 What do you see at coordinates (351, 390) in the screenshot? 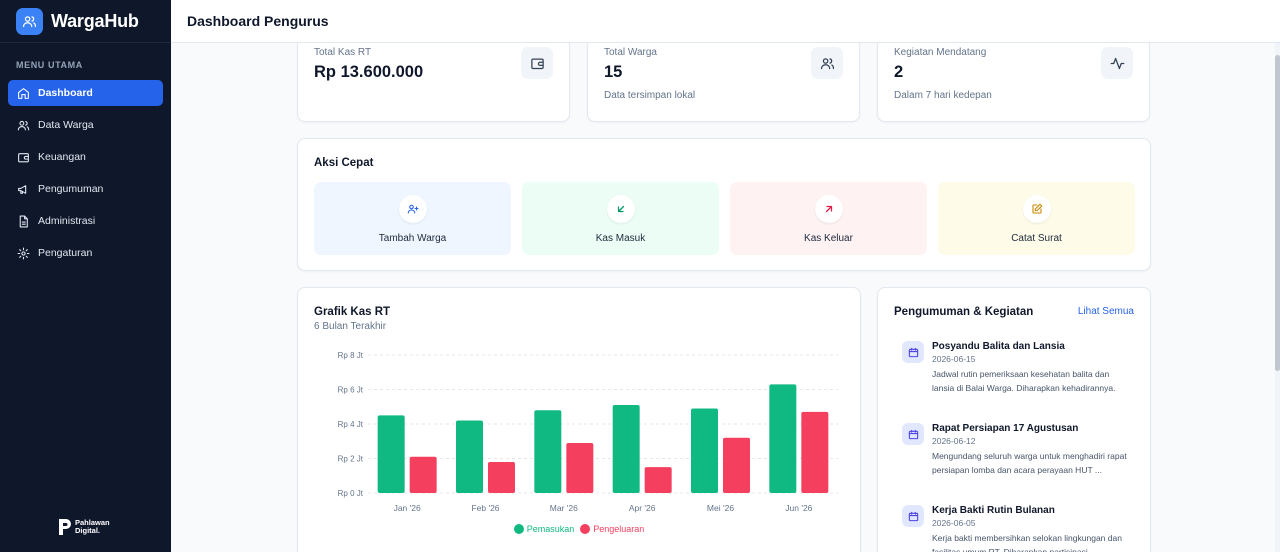
I see `y-tick-label: Rp 6 Jt` at bounding box center [351, 390].